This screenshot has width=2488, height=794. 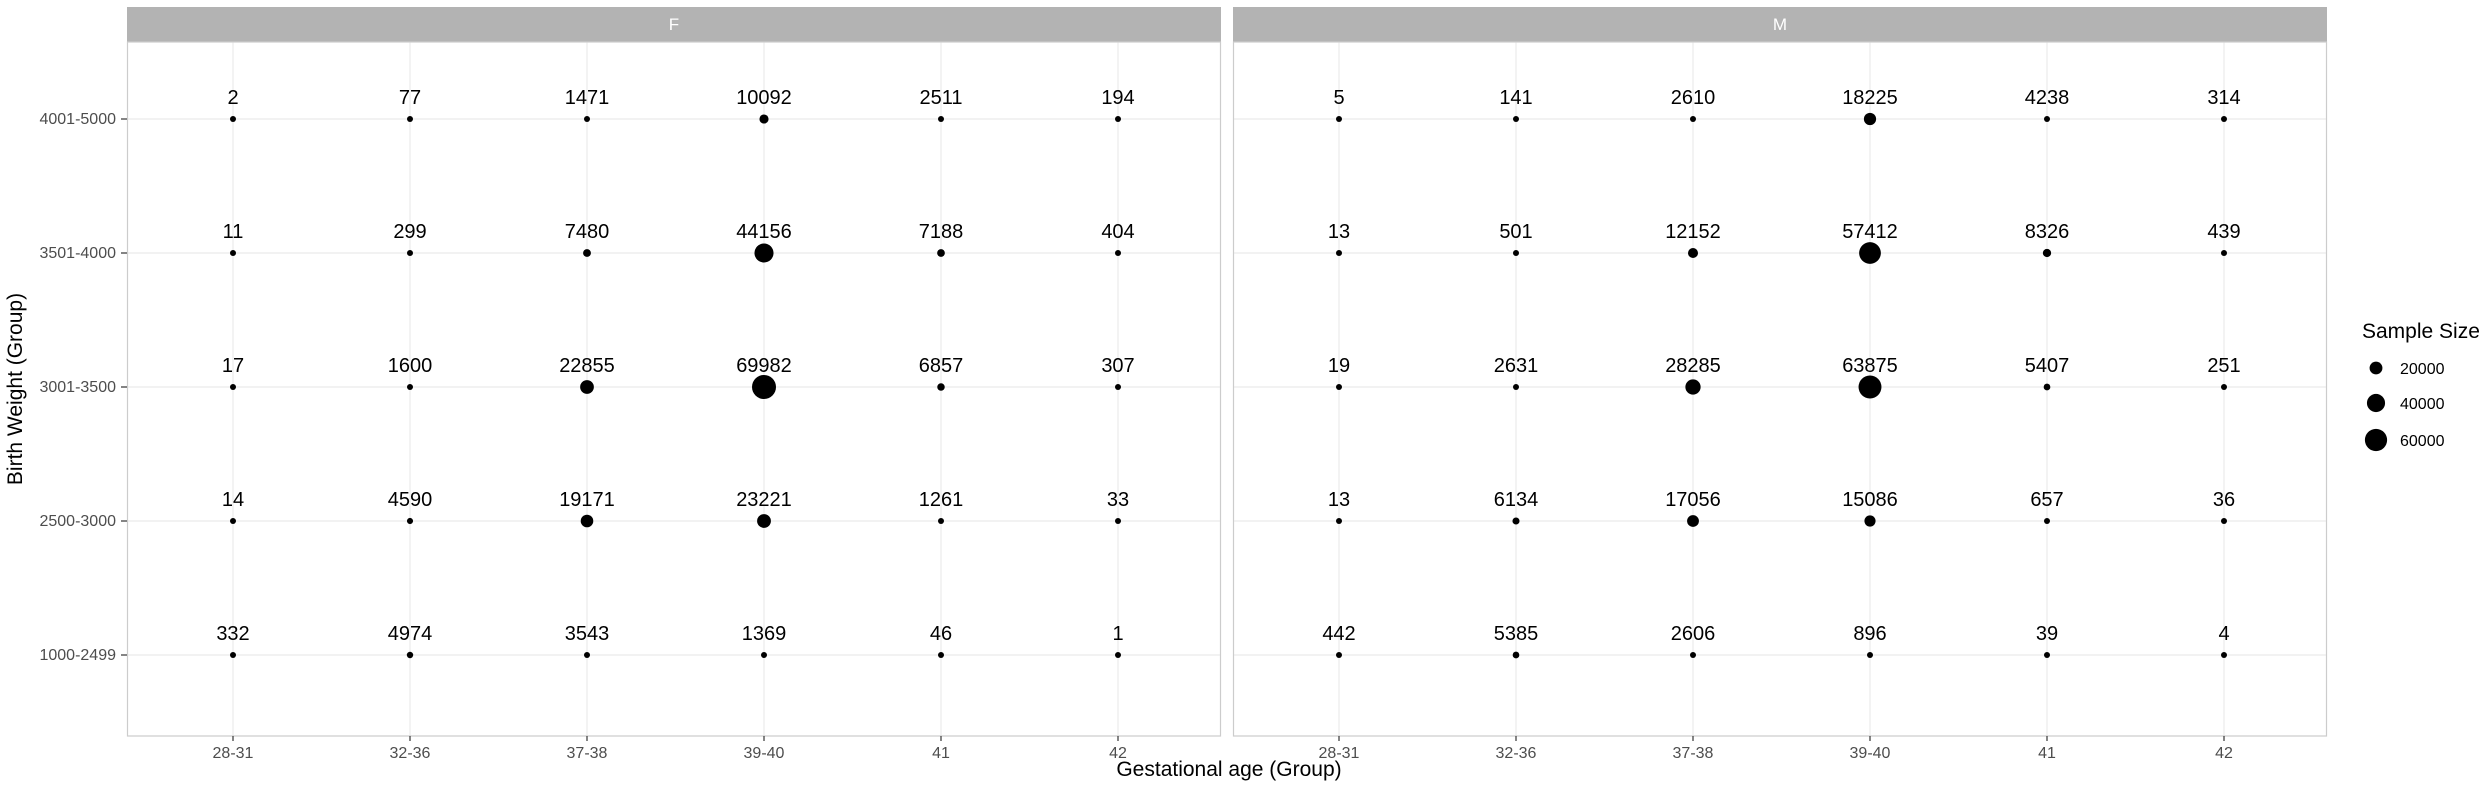 What do you see at coordinates (764, 98) in the screenshot?
I see `data-label: 10092` at bounding box center [764, 98].